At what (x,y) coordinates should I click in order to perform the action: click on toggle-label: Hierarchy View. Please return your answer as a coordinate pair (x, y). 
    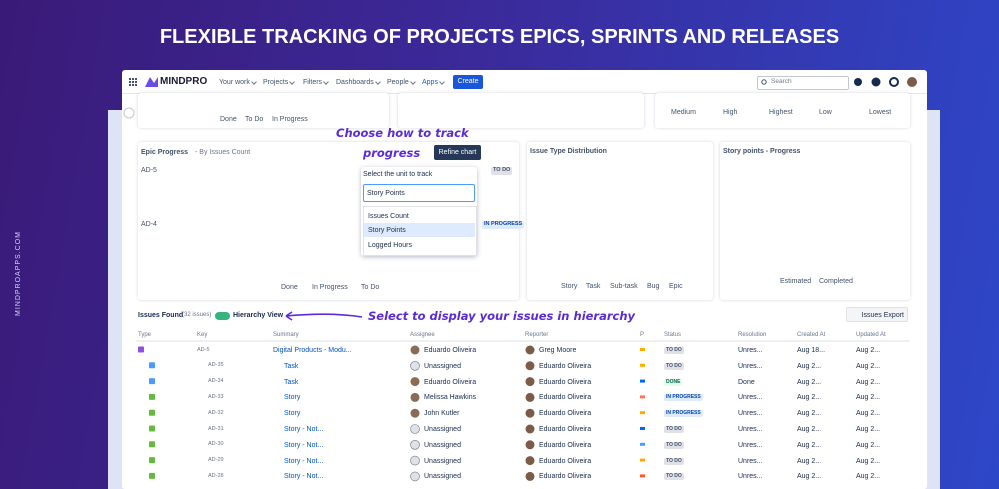
    Looking at the image, I should click on (258, 315).